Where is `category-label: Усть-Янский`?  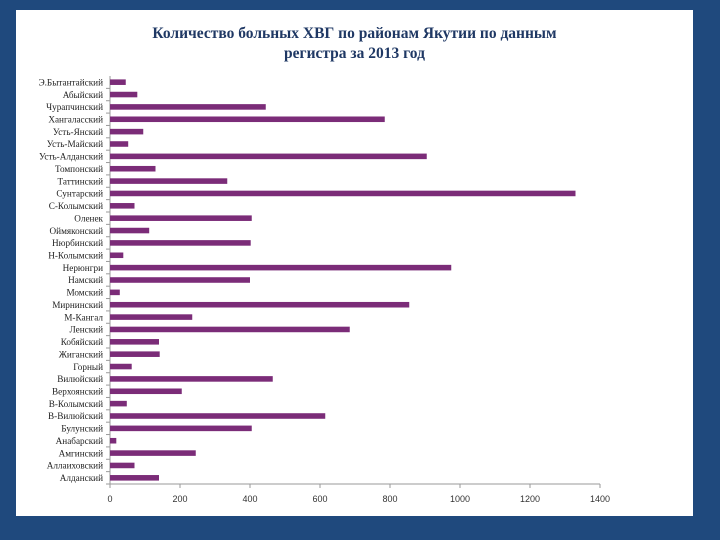 category-label: Усть-Янский is located at coordinates (78, 132).